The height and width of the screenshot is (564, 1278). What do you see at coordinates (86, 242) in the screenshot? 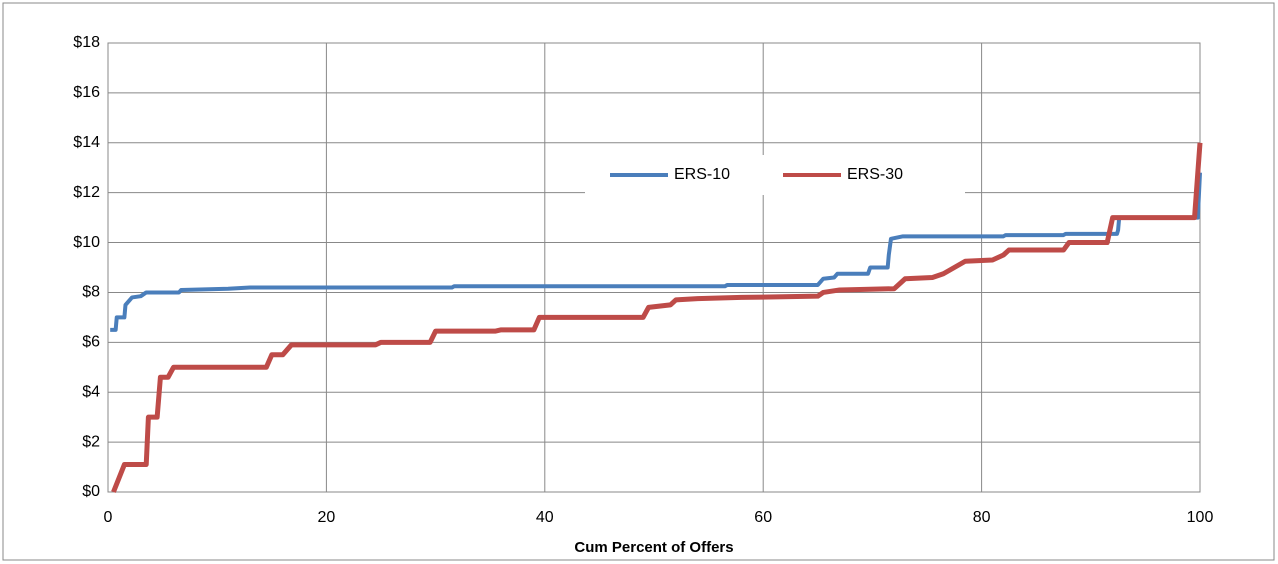
I see `y-tick-label: $10` at bounding box center [86, 242].